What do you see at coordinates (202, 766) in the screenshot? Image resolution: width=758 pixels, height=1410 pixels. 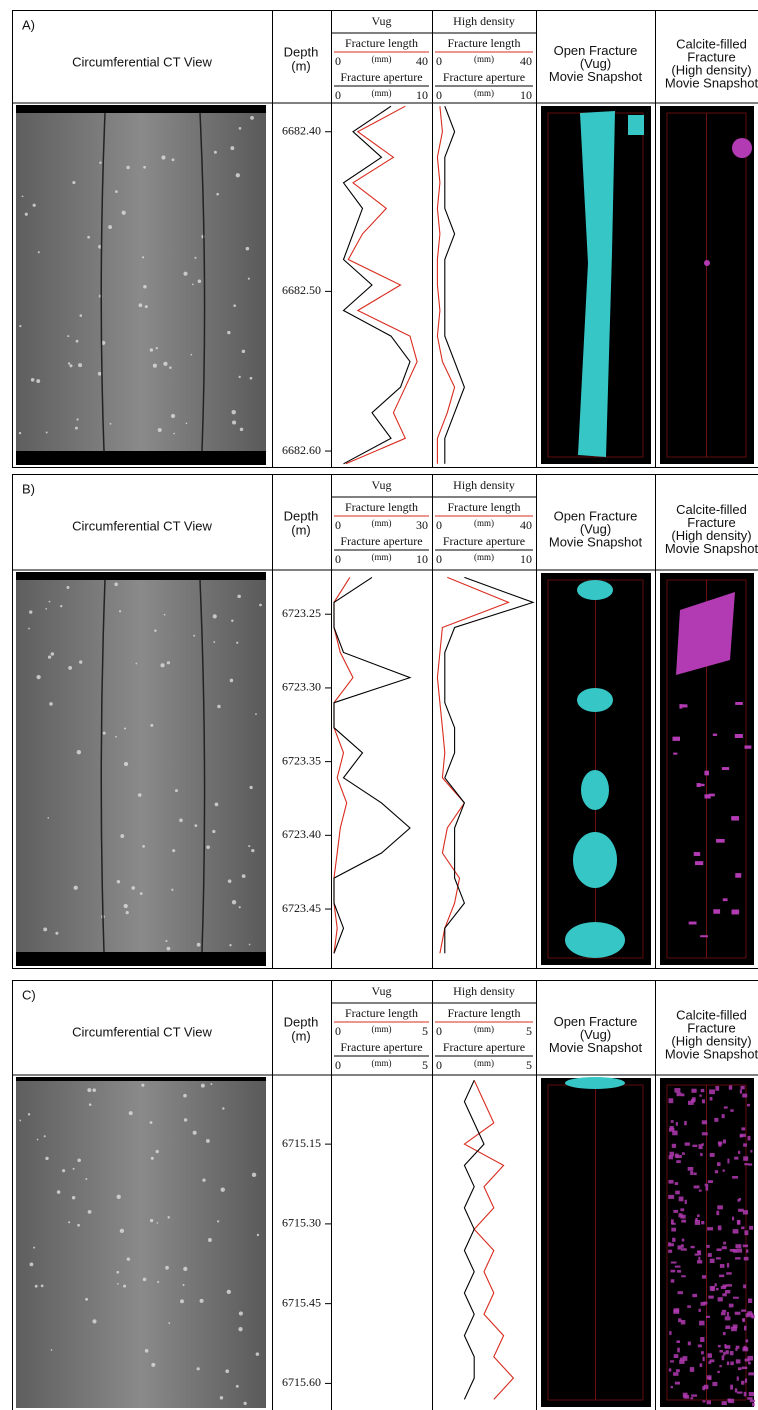 I see `ct-fracture` at bounding box center [202, 766].